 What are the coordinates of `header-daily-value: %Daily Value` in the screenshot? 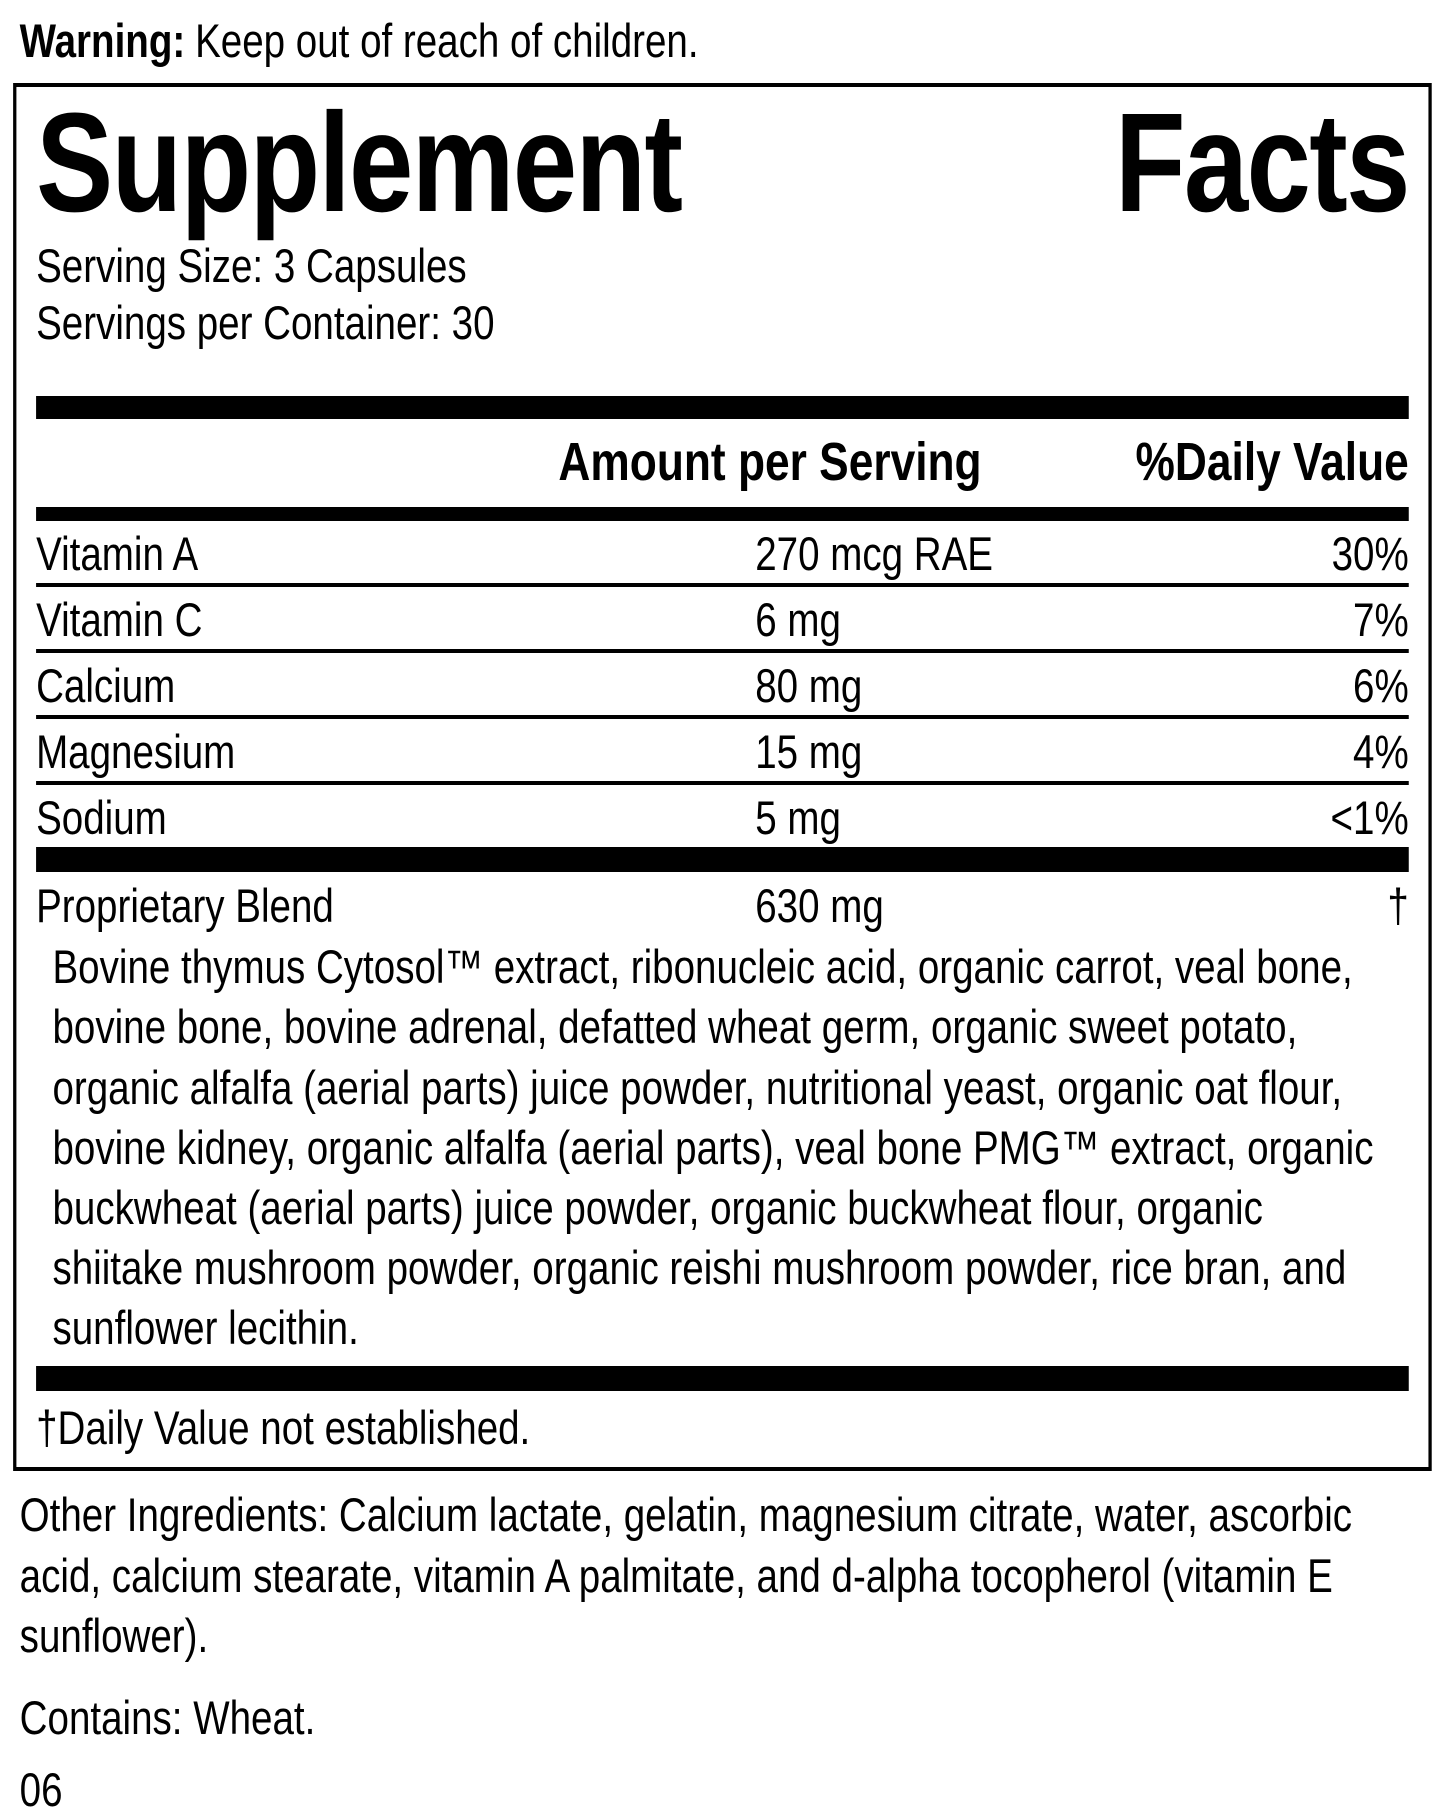 It's located at (1272, 461).